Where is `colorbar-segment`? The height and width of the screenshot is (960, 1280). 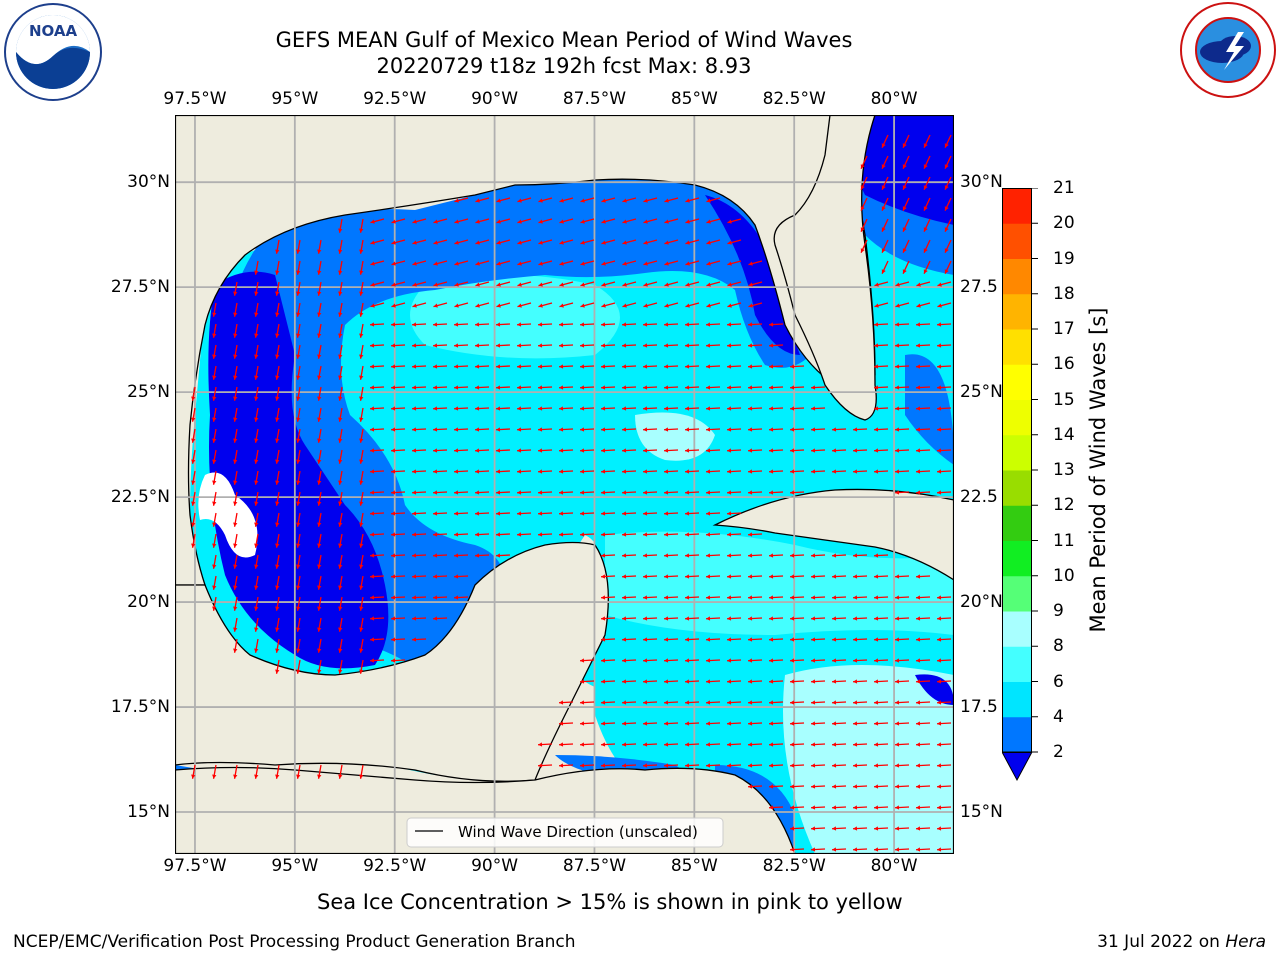
colorbar-segment is located at coordinates (1017, 452).